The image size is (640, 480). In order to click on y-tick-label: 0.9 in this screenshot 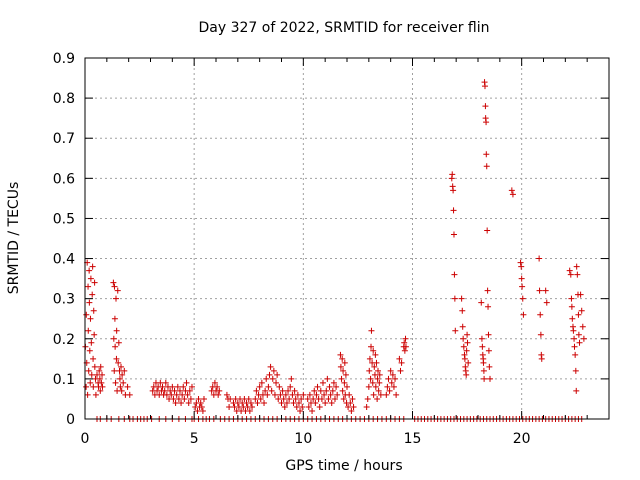, I will do `click(64, 59)`.